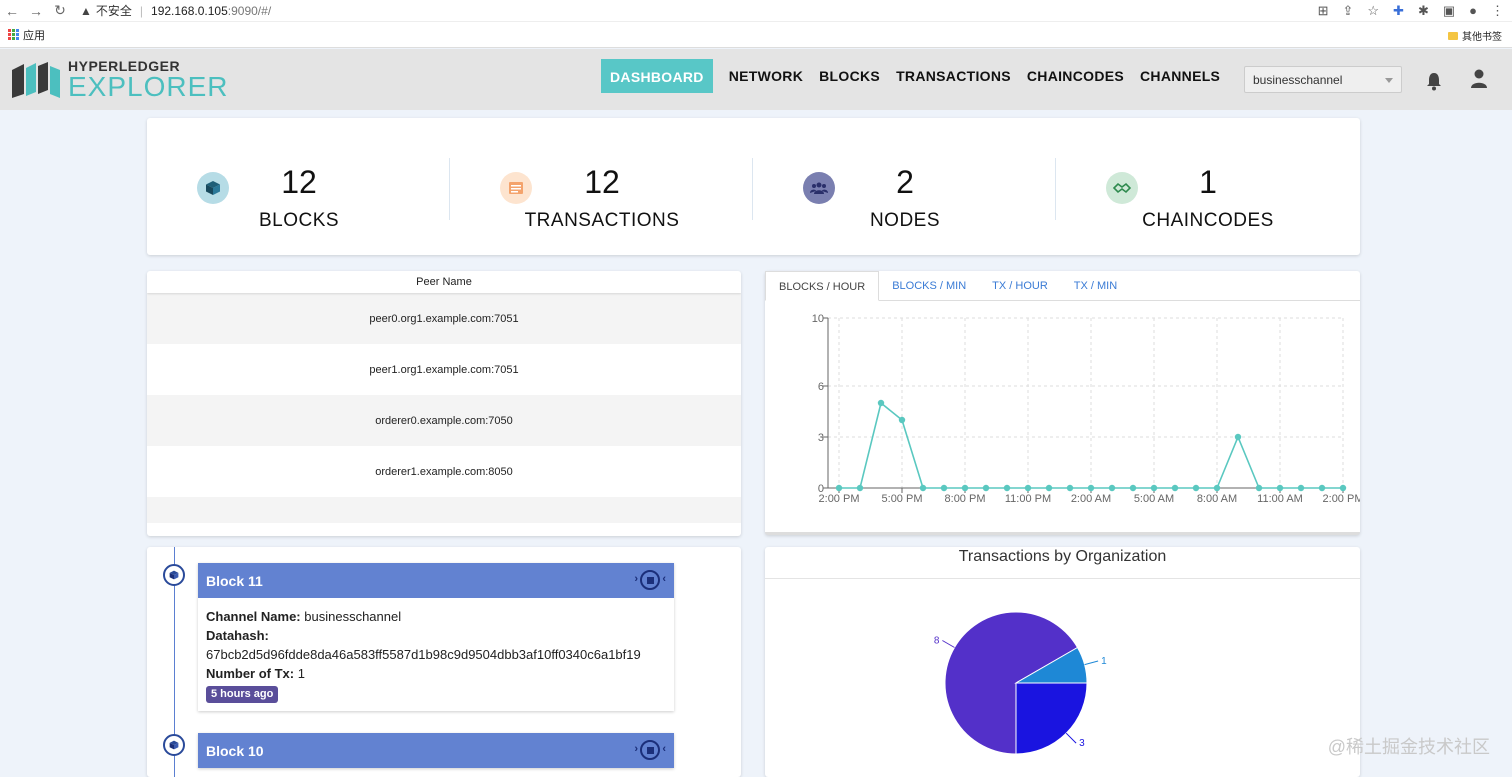 The image size is (1512, 777). Describe the element at coordinates (1323, 10) in the screenshot. I see `translate-icon: ⊞` at that location.